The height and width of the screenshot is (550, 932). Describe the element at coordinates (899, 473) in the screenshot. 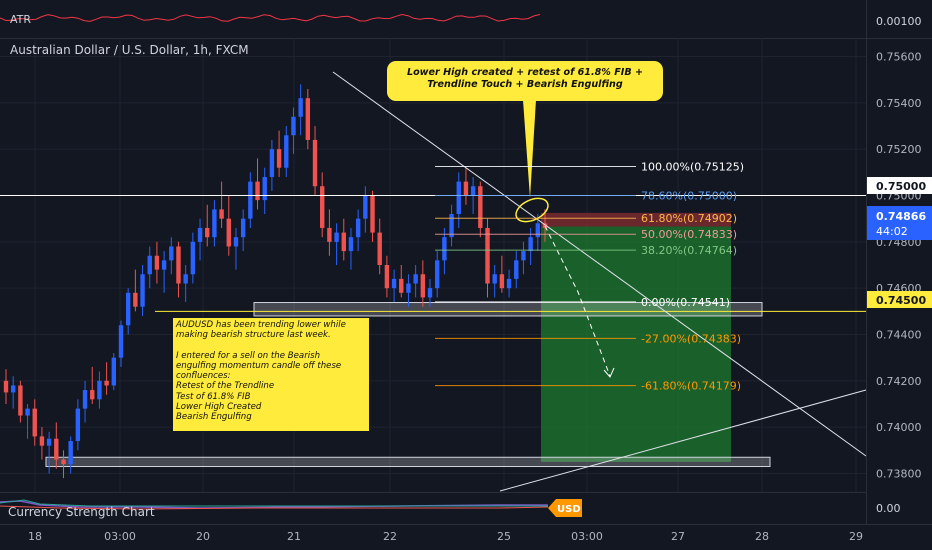

I see `price-tick-label: 0.73800` at that location.